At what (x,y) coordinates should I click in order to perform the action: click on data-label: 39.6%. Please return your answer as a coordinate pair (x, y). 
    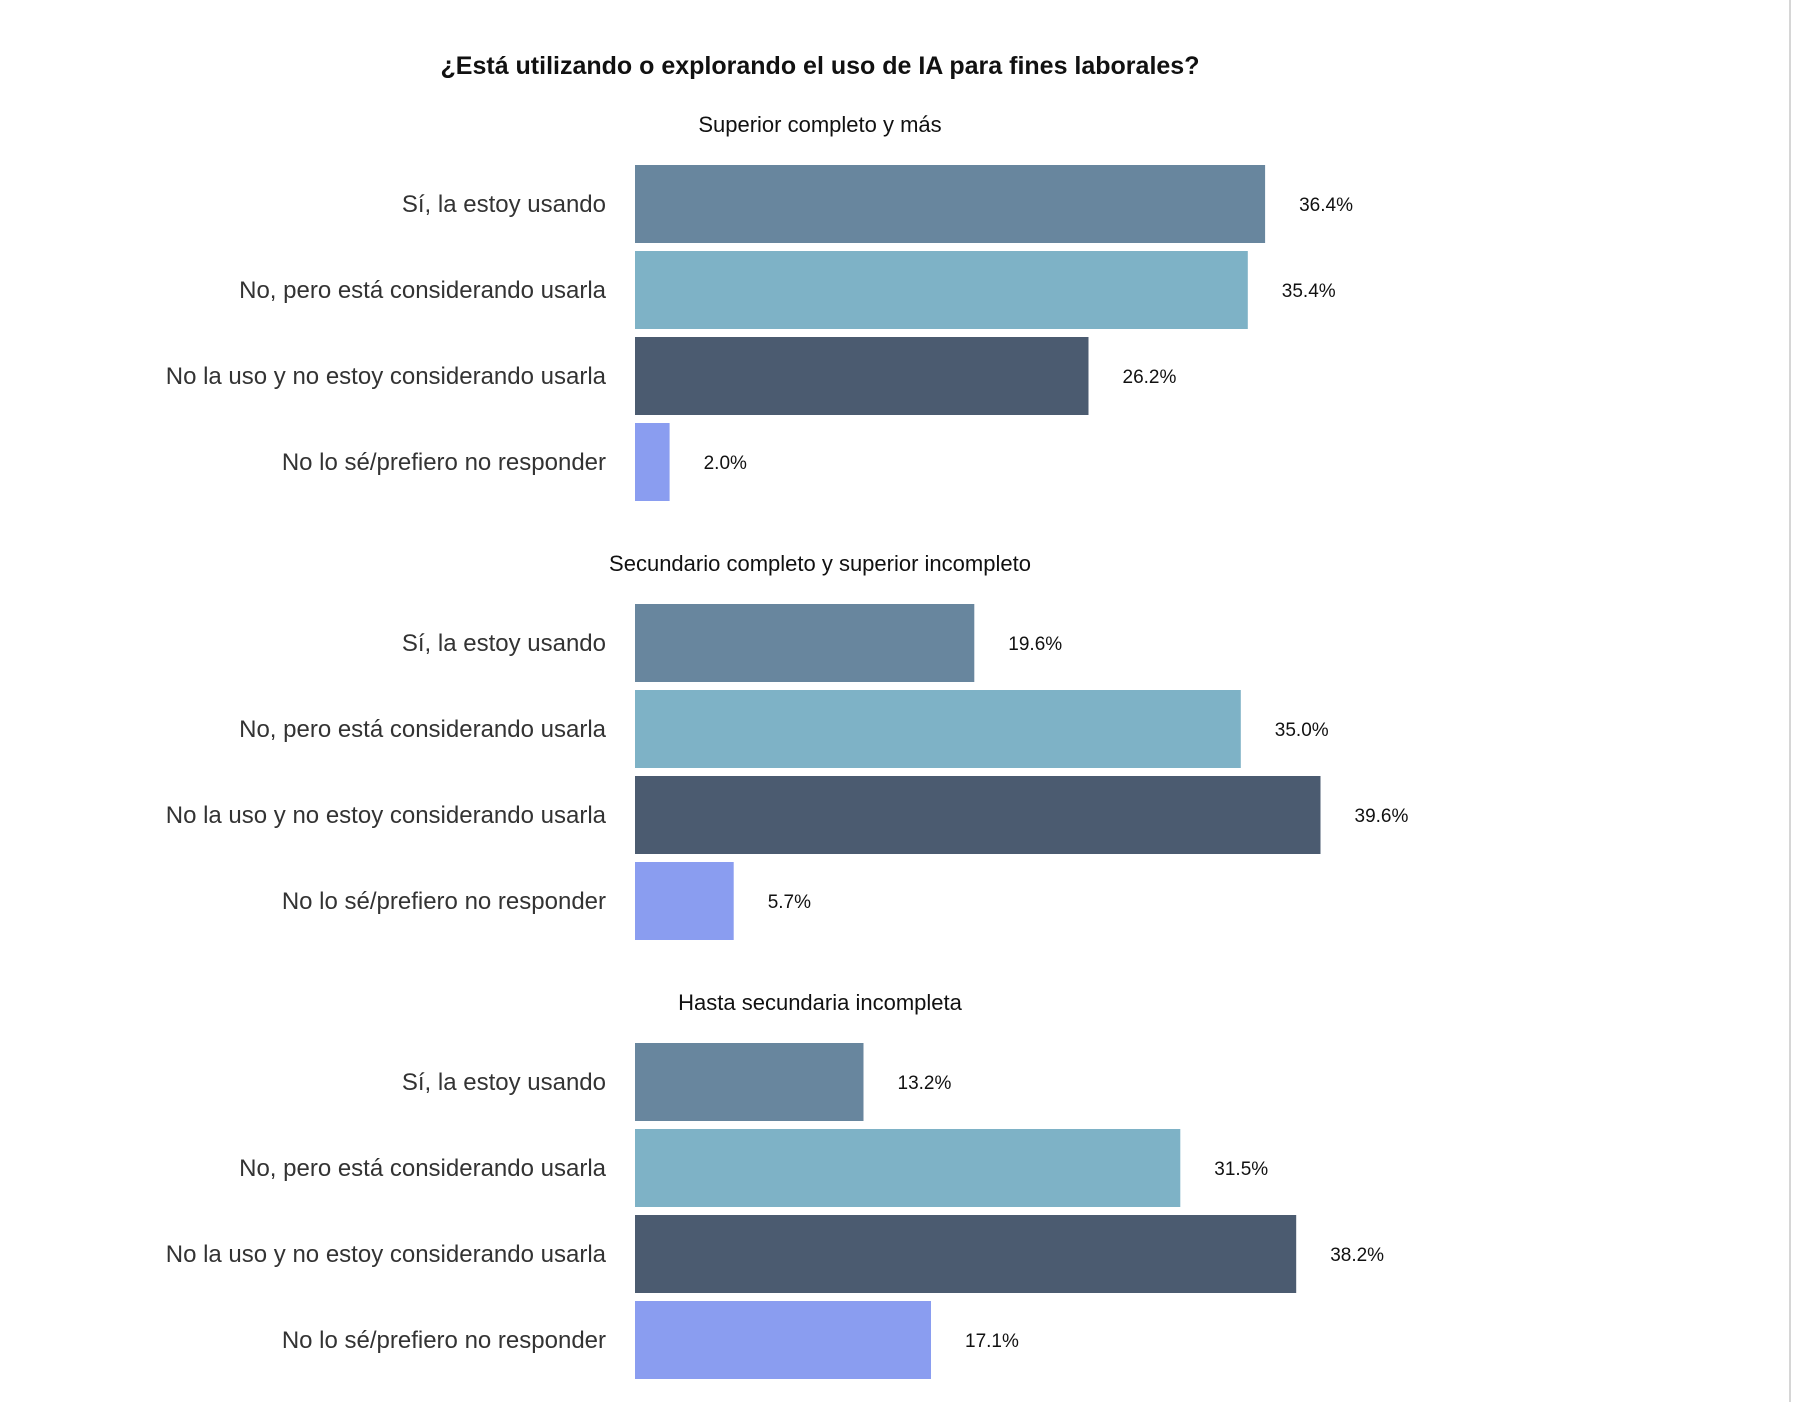
    Looking at the image, I should click on (1382, 816).